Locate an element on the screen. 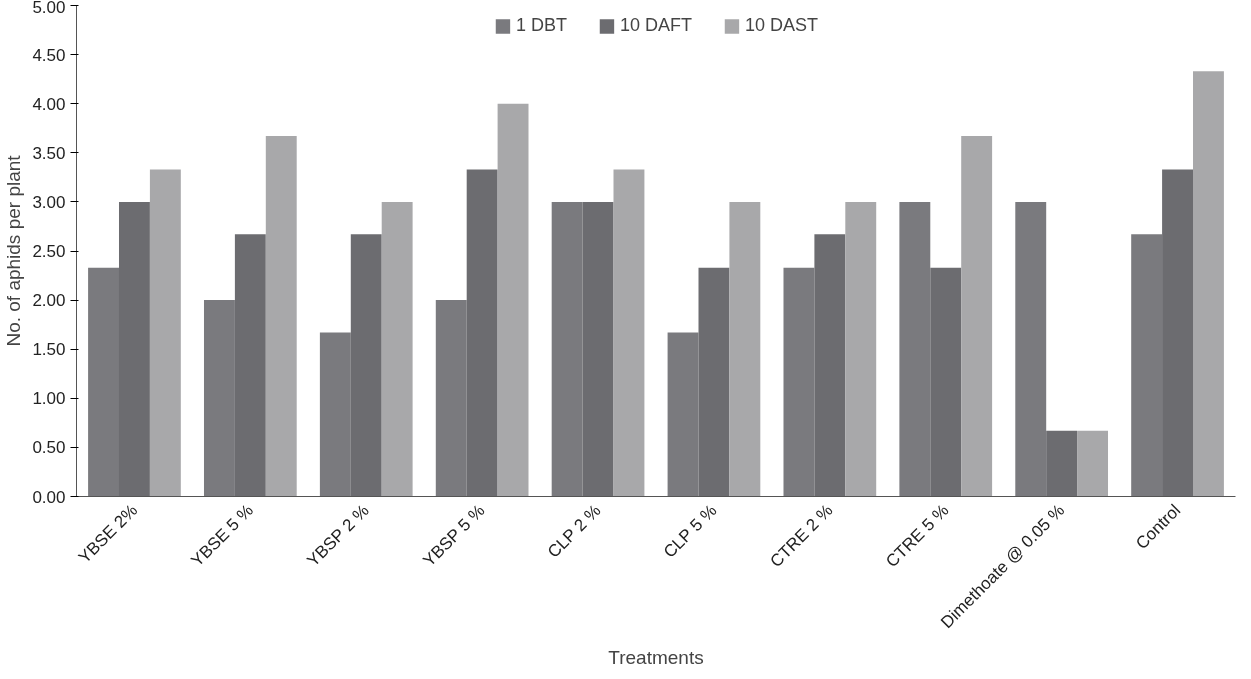 Image resolution: width=1251 pixels, height=679 pixels. y-tick-label: 0.00 is located at coordinates (49, 497).